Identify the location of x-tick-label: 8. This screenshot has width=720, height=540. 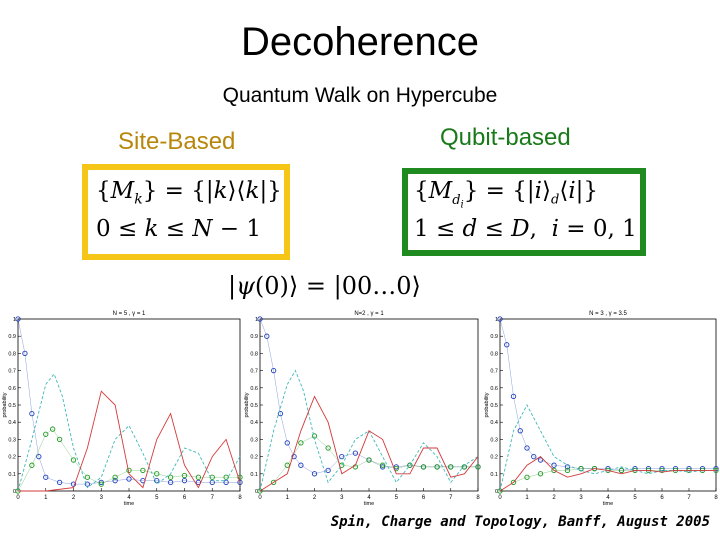
(240, 498).